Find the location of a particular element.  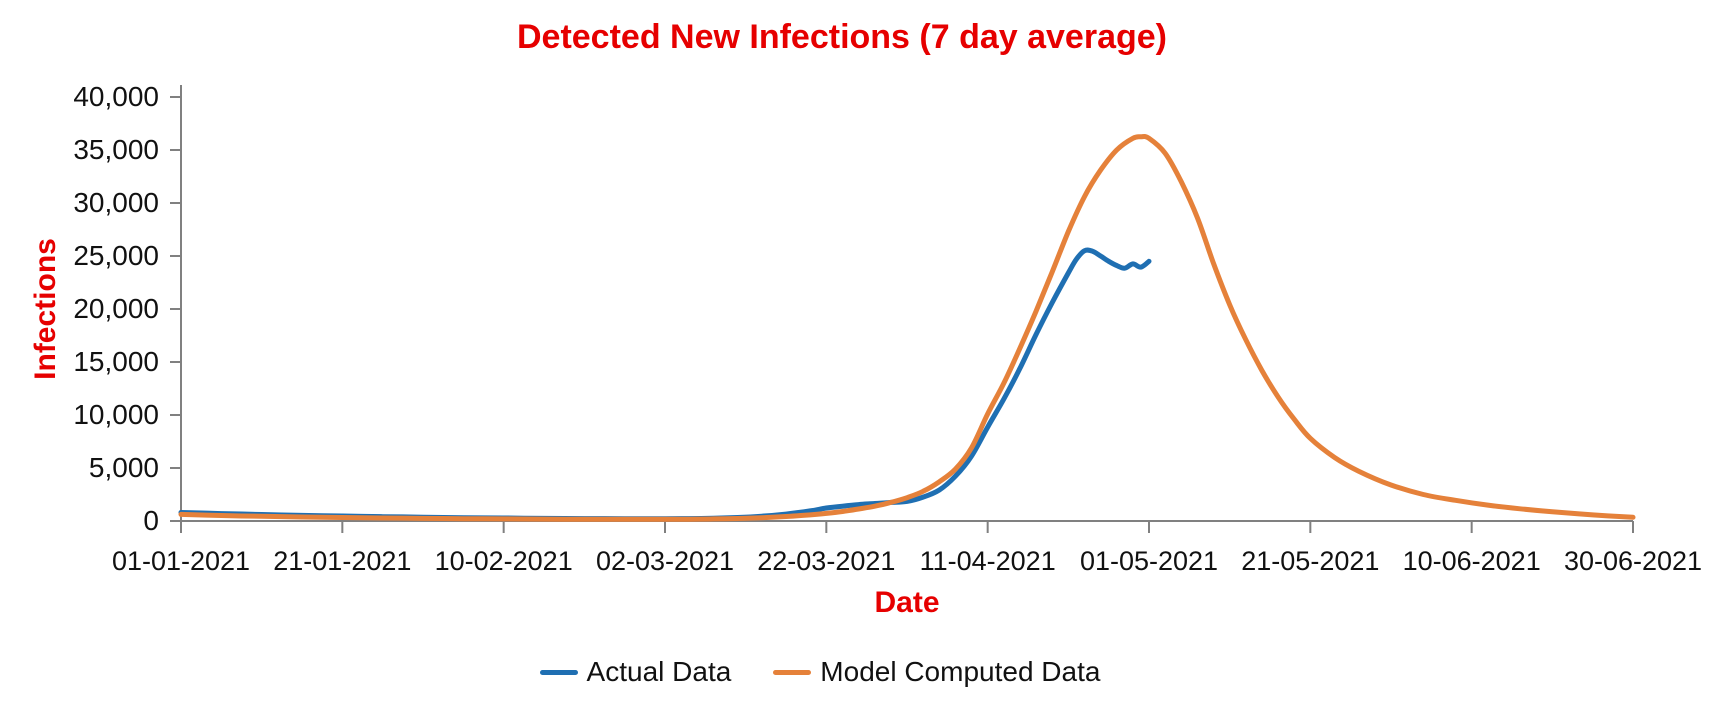

chart-title: Detected New Infections (7 day average) is located at coordinates (841, 37).